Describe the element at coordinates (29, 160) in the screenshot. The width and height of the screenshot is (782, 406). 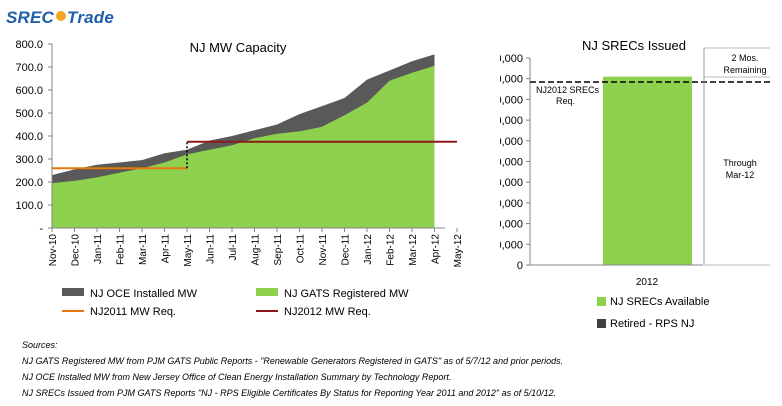
I see `y-tick-label: 300.0` at that location.